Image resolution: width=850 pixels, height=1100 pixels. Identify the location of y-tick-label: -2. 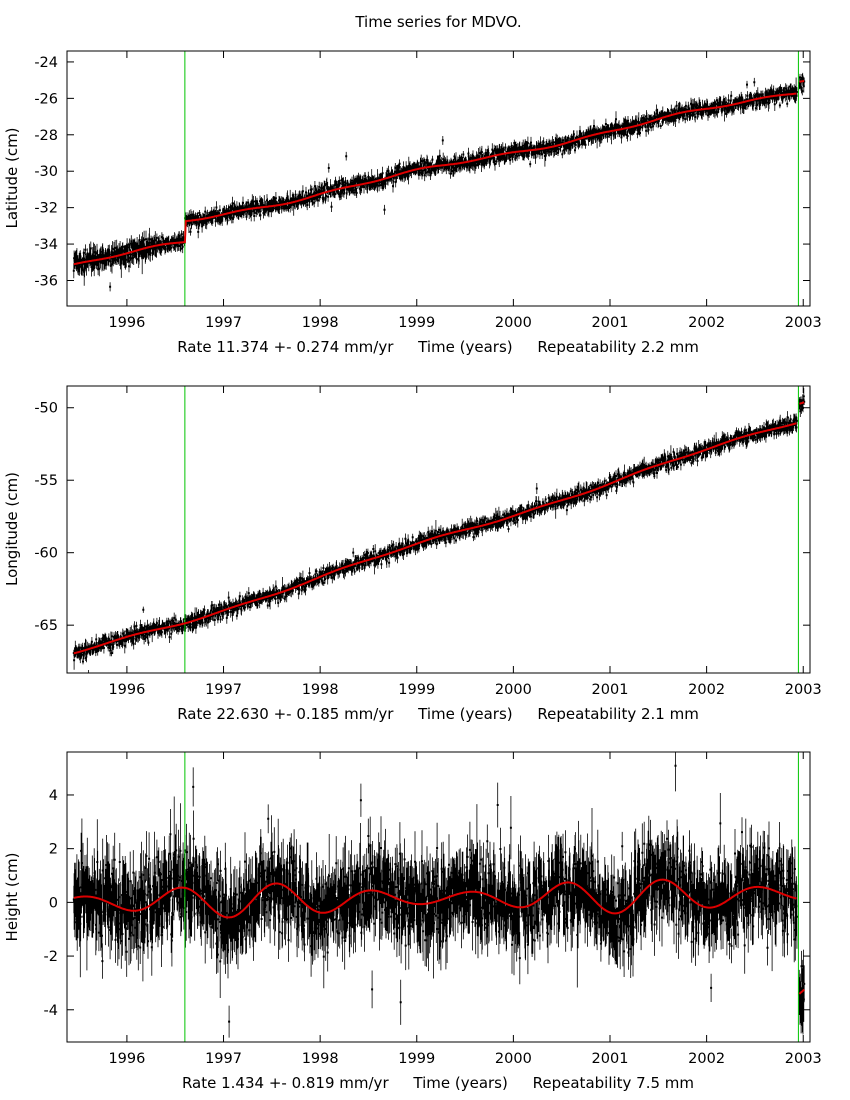
(51, 957).